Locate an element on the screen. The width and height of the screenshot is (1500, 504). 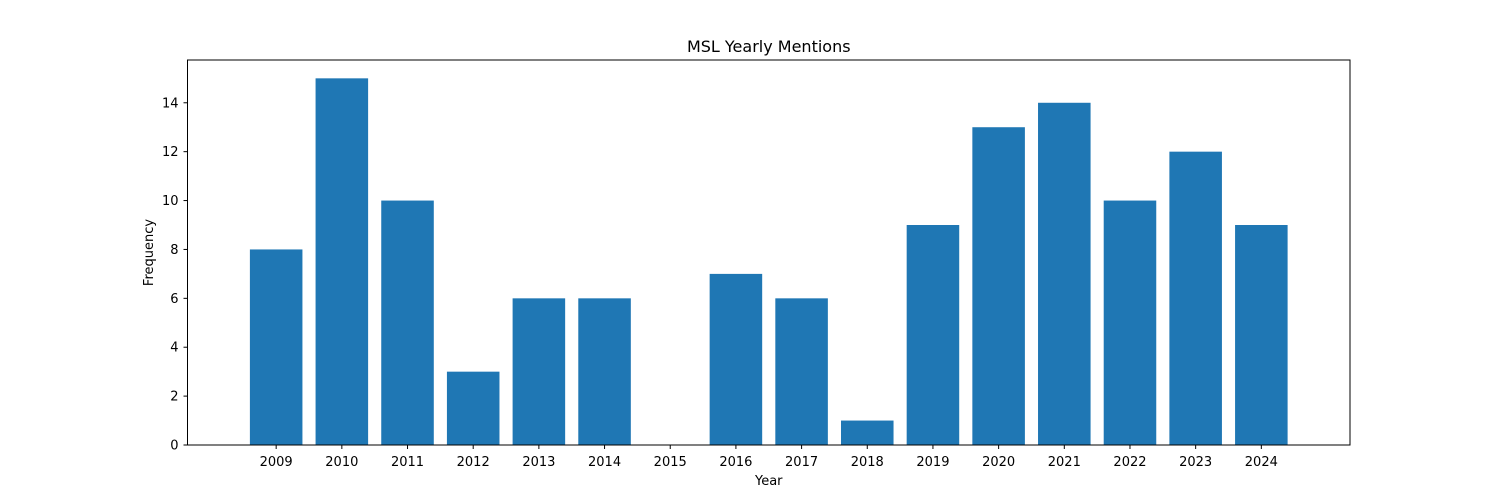
bar-2017 is located at coordinates (801, 371).